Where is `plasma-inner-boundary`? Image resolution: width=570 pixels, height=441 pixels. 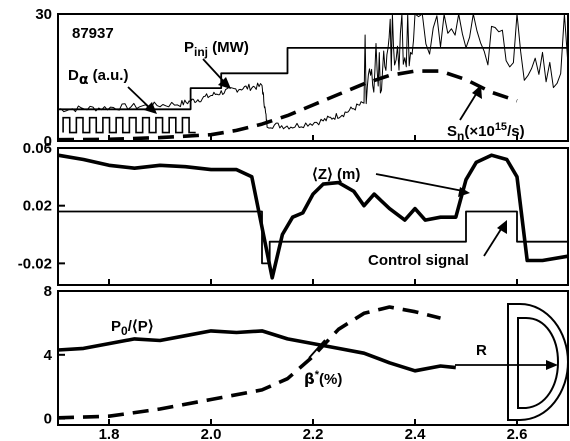
plasma-inner-boundary is located at coordinates (538, 363).